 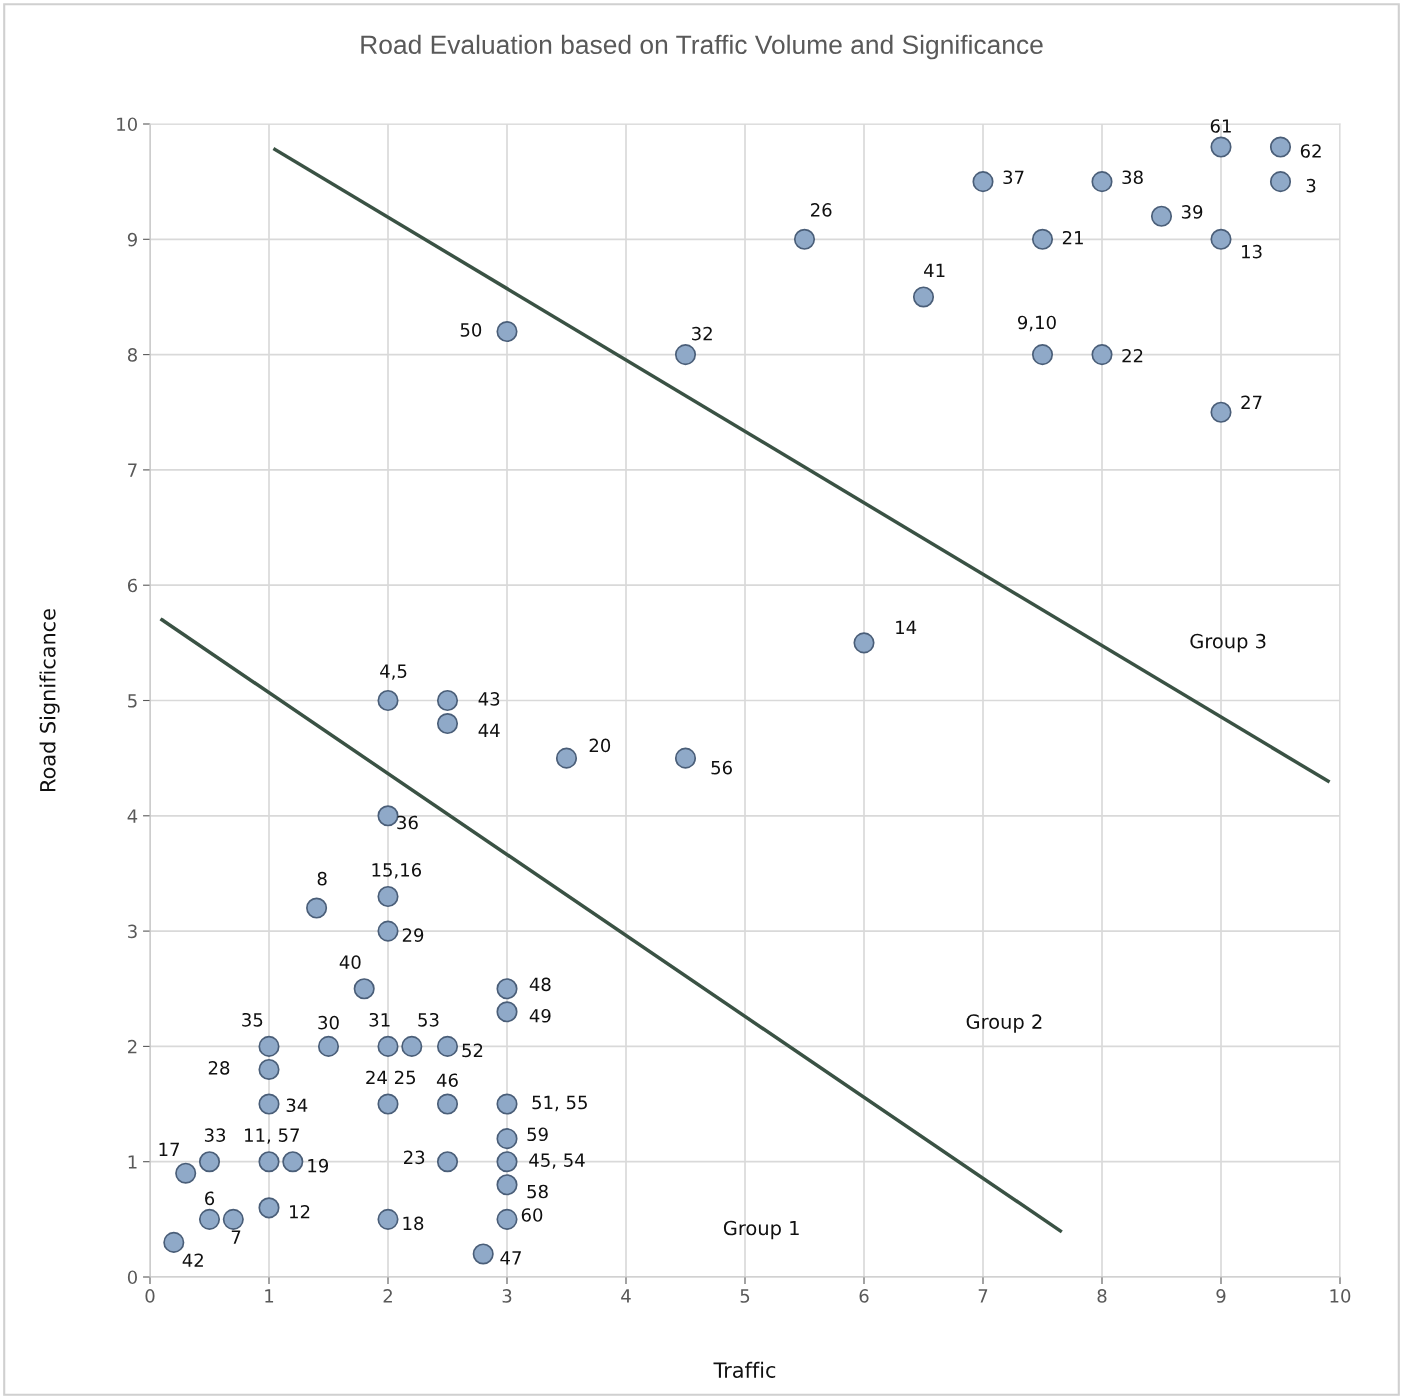 I want to click on annotation: 19, so click(x=318, y=1165).